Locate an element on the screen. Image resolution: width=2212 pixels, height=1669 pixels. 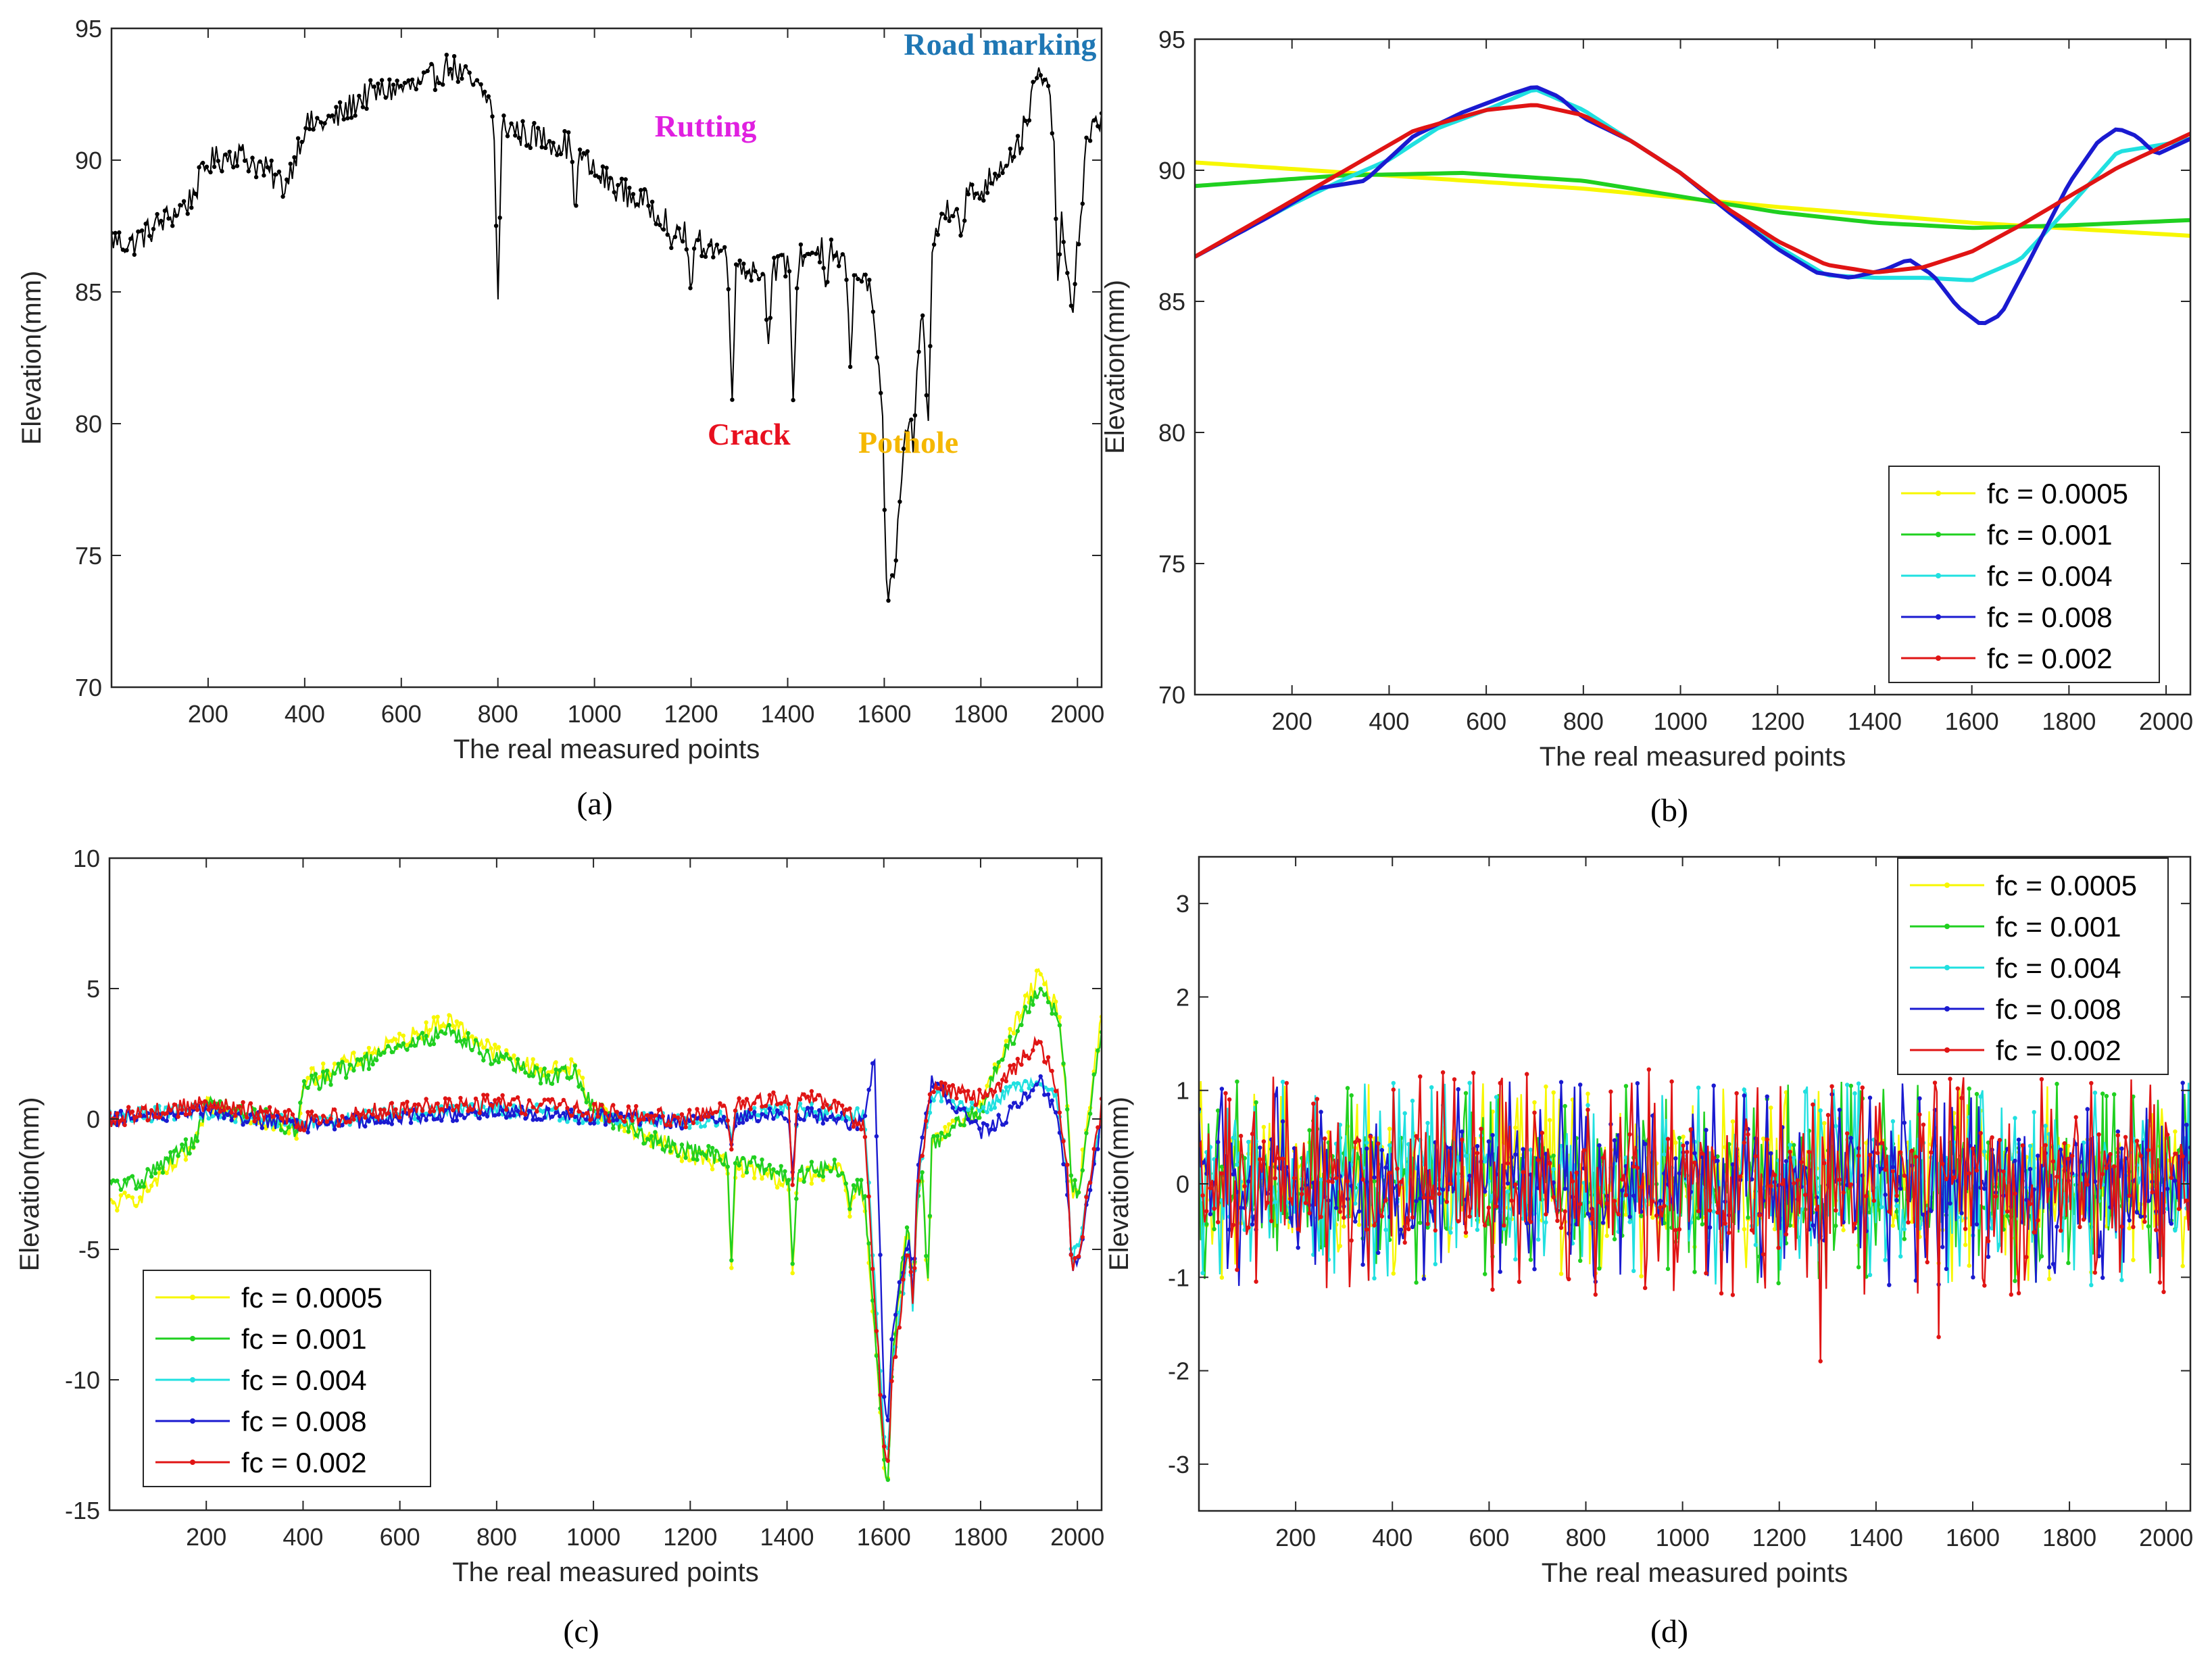
x-tick-label: 600 is located at coordinates (401, 714).